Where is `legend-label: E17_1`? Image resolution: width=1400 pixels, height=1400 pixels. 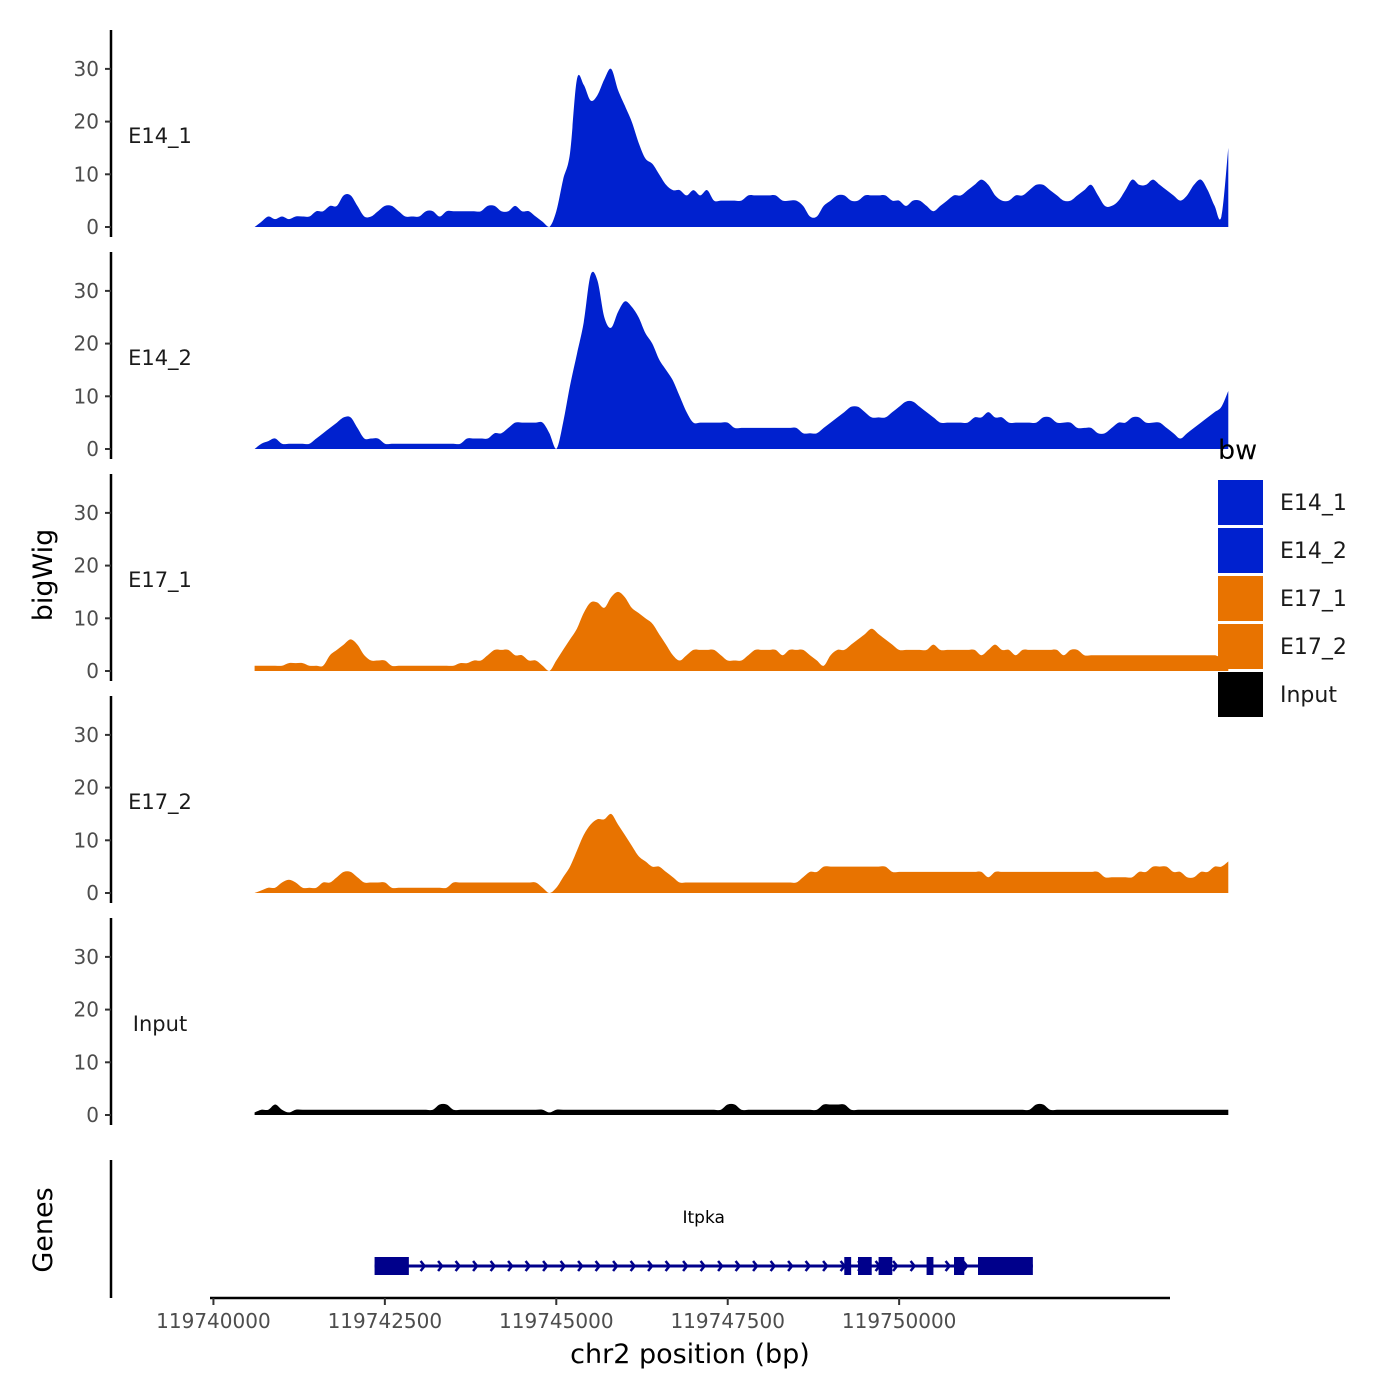 legend-label: E17_1 is located at coordinates (1313, 599).